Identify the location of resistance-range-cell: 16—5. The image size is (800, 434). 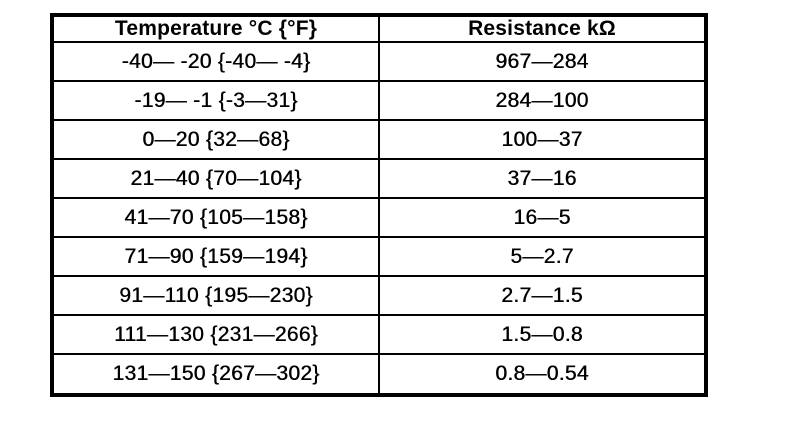
(542, 218).